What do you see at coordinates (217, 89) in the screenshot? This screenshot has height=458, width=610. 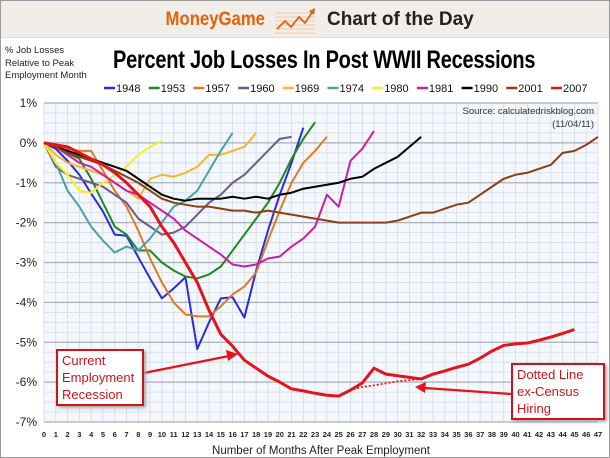 I see `legend-label-1957: 1957` at bounding box center [217, 89].